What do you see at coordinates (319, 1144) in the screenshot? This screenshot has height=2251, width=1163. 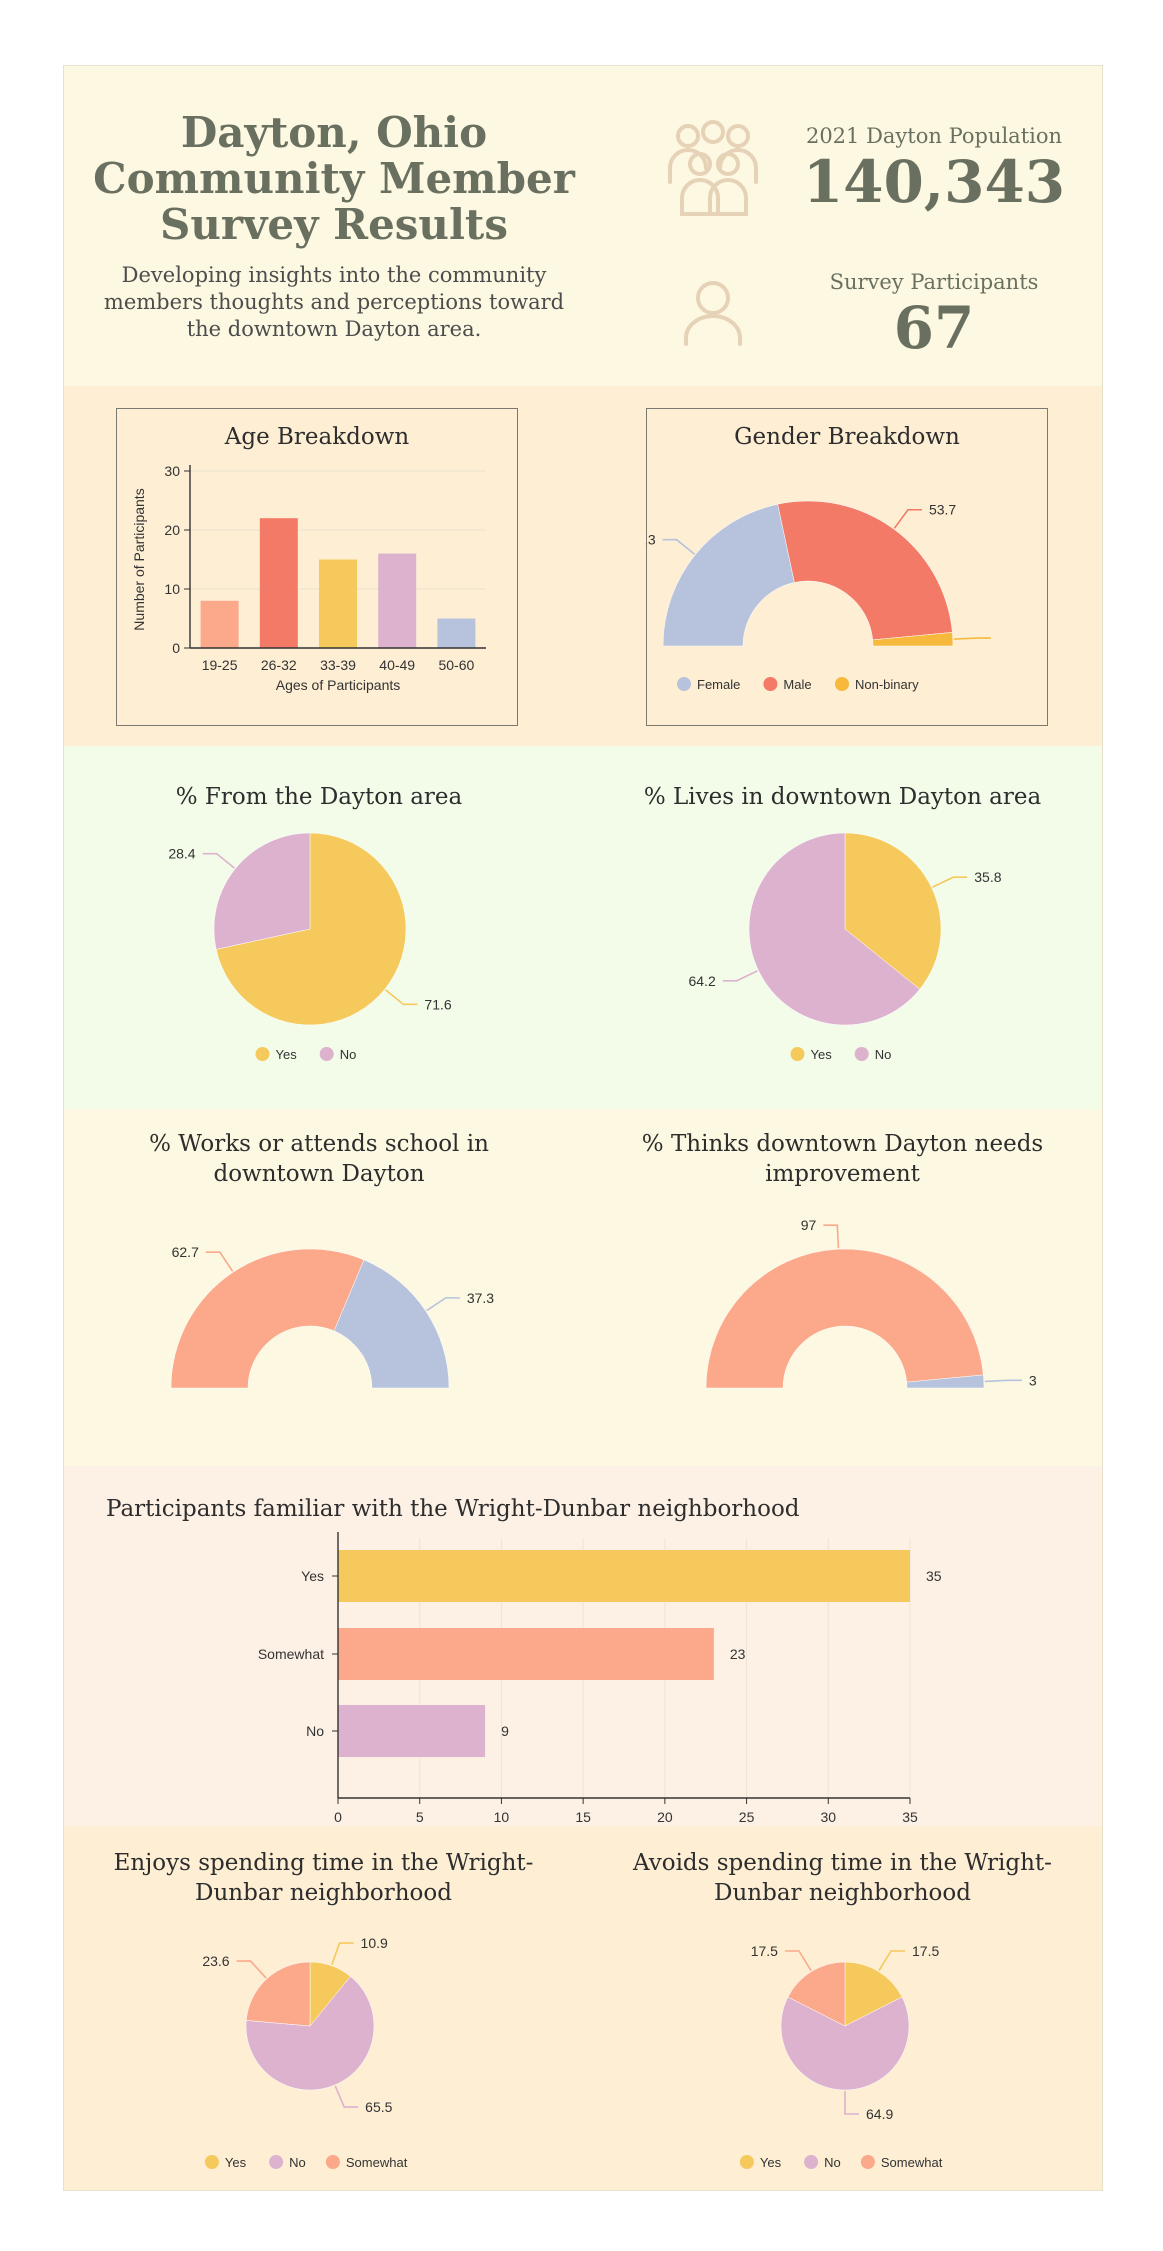 I see `title-line: % Works or attends school in` at bounding box center [319, 1144].